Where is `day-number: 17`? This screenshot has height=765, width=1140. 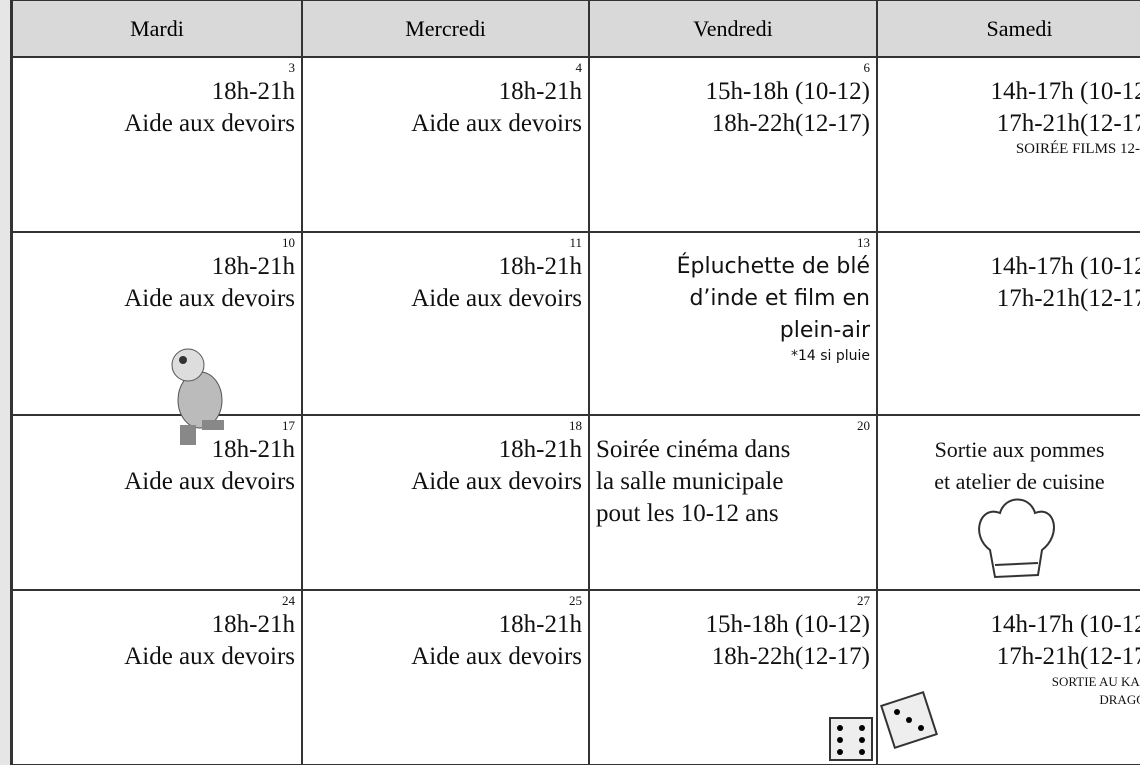
day-number: 17 is located at coordinates (288, 425).